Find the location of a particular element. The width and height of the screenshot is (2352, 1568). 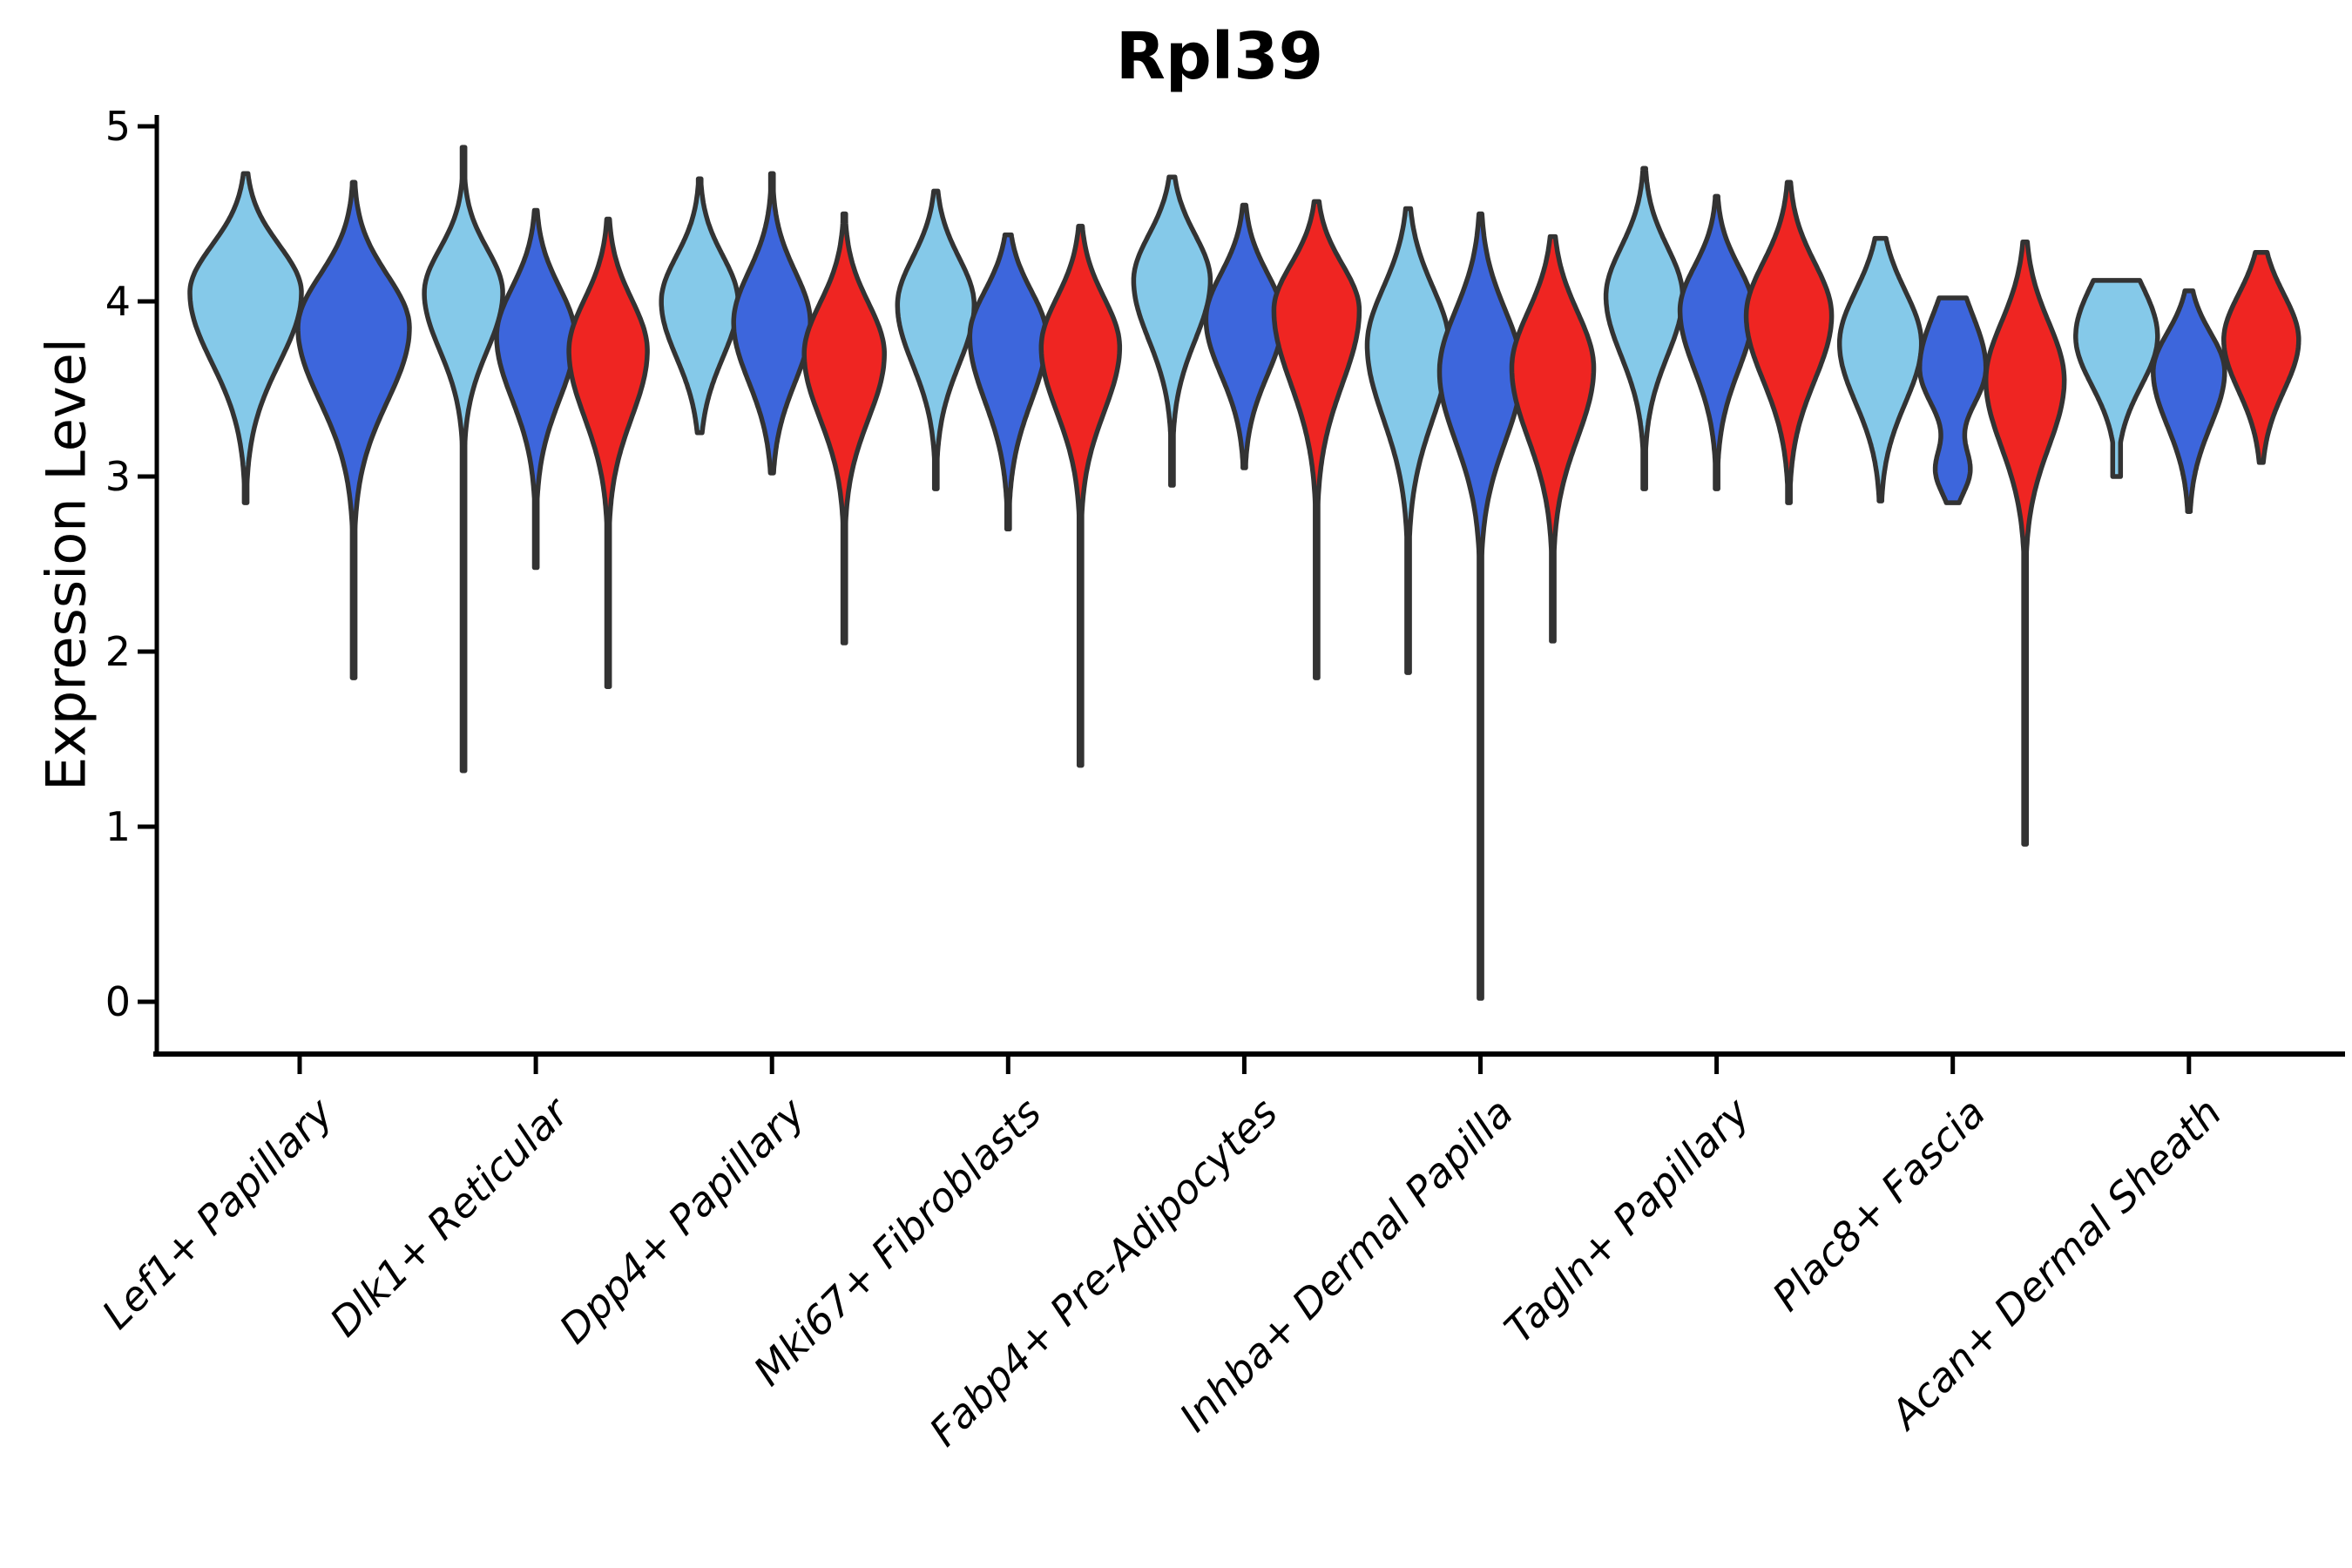

violin-dlk1-reticular-blue is located at coordinates (536, 389).